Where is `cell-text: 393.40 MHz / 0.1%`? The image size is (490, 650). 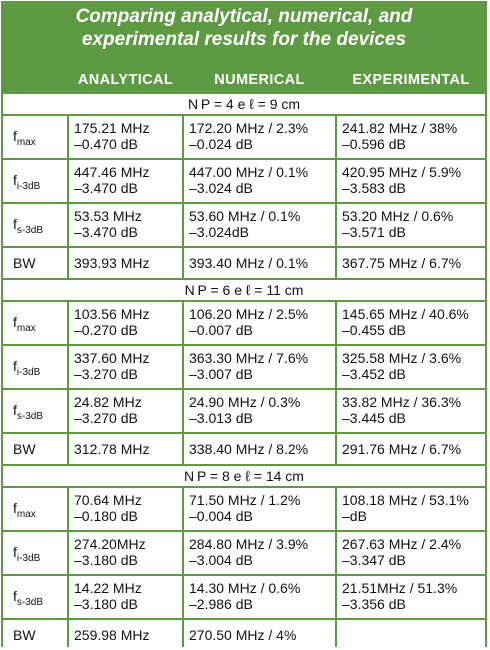
cell-text: 393.40 MHz / 0.1% is located at coordinates (249, 263).